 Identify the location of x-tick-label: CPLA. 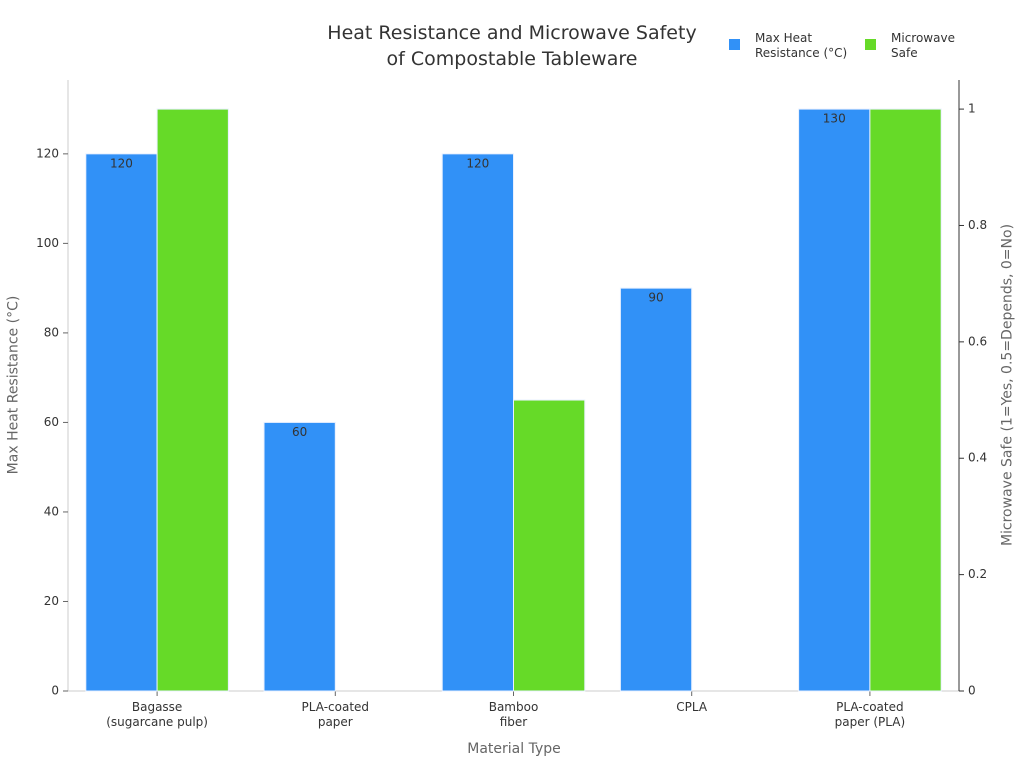
(692, 707).